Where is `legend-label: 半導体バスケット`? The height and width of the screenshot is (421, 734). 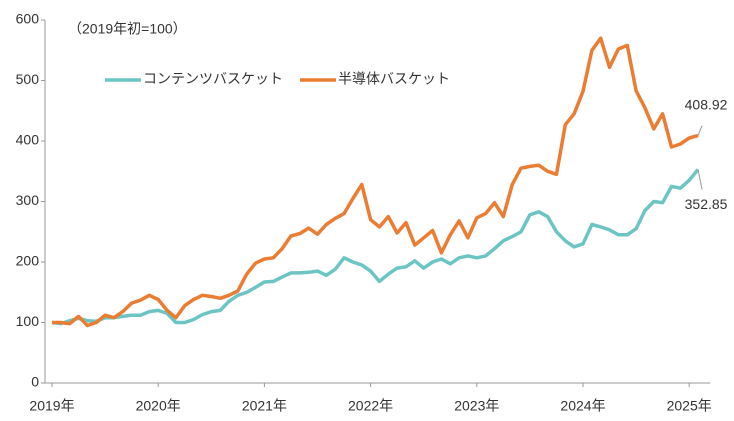 legend-label: 半導体バスケット is located at coordinates (394, 79).